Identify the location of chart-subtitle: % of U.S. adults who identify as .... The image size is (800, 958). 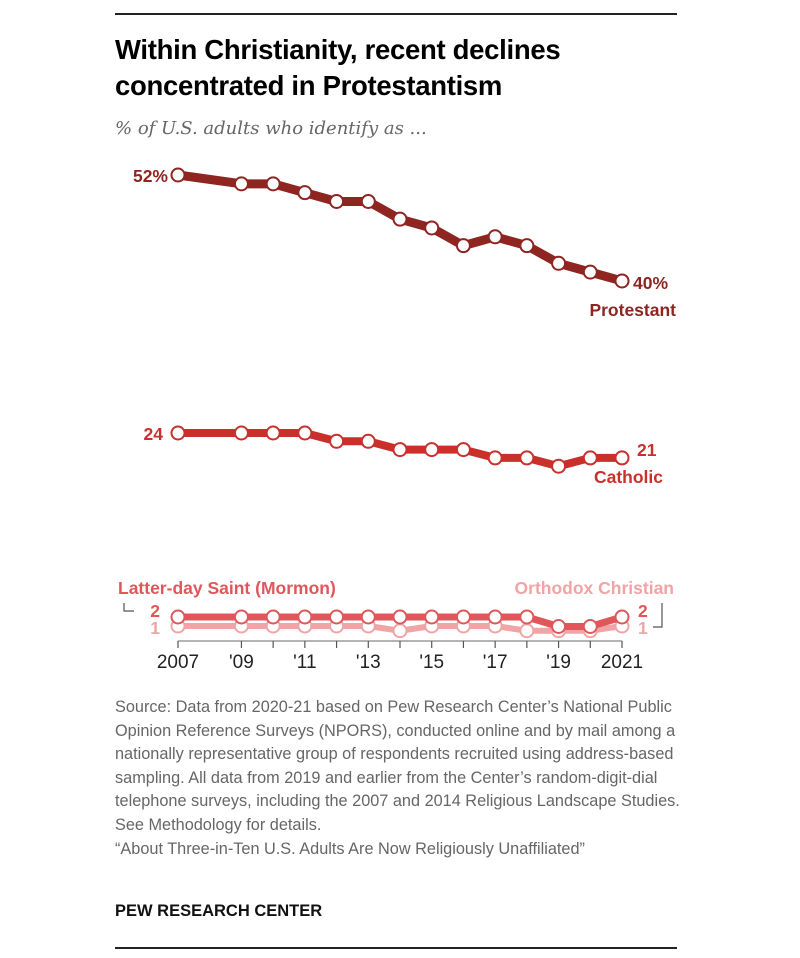
(271, 128).